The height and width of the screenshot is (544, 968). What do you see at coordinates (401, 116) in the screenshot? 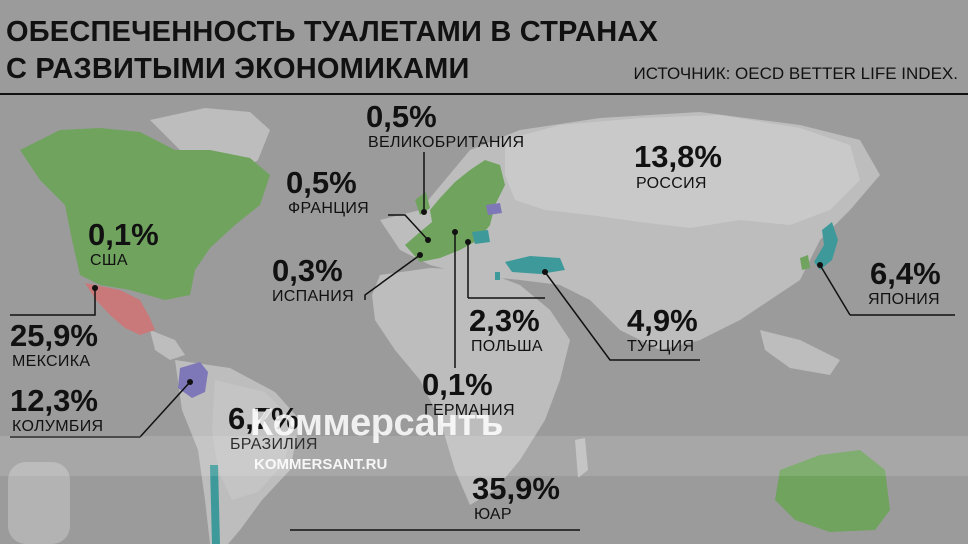
I see `uk-value: 0,5%` at bounding box center [401, 116].